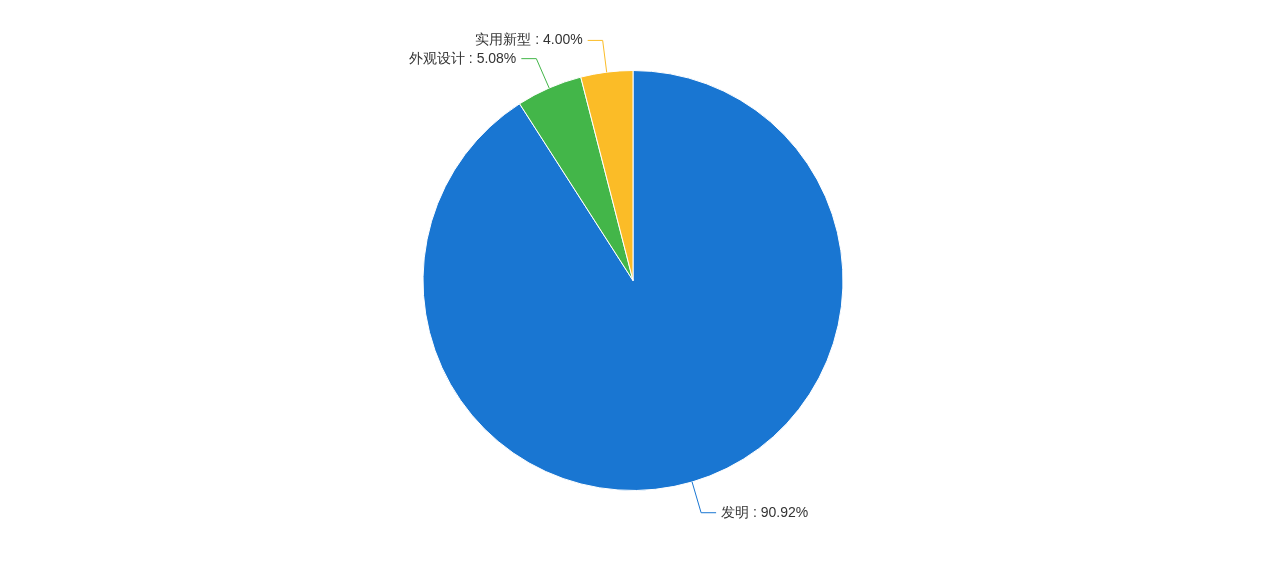 The height and width of the screenshot is (561, 1266). Describe the element at coordinates (529, 39) in the screenshot. I see `slice-label: 实用新型 : 4.00%` at that location.